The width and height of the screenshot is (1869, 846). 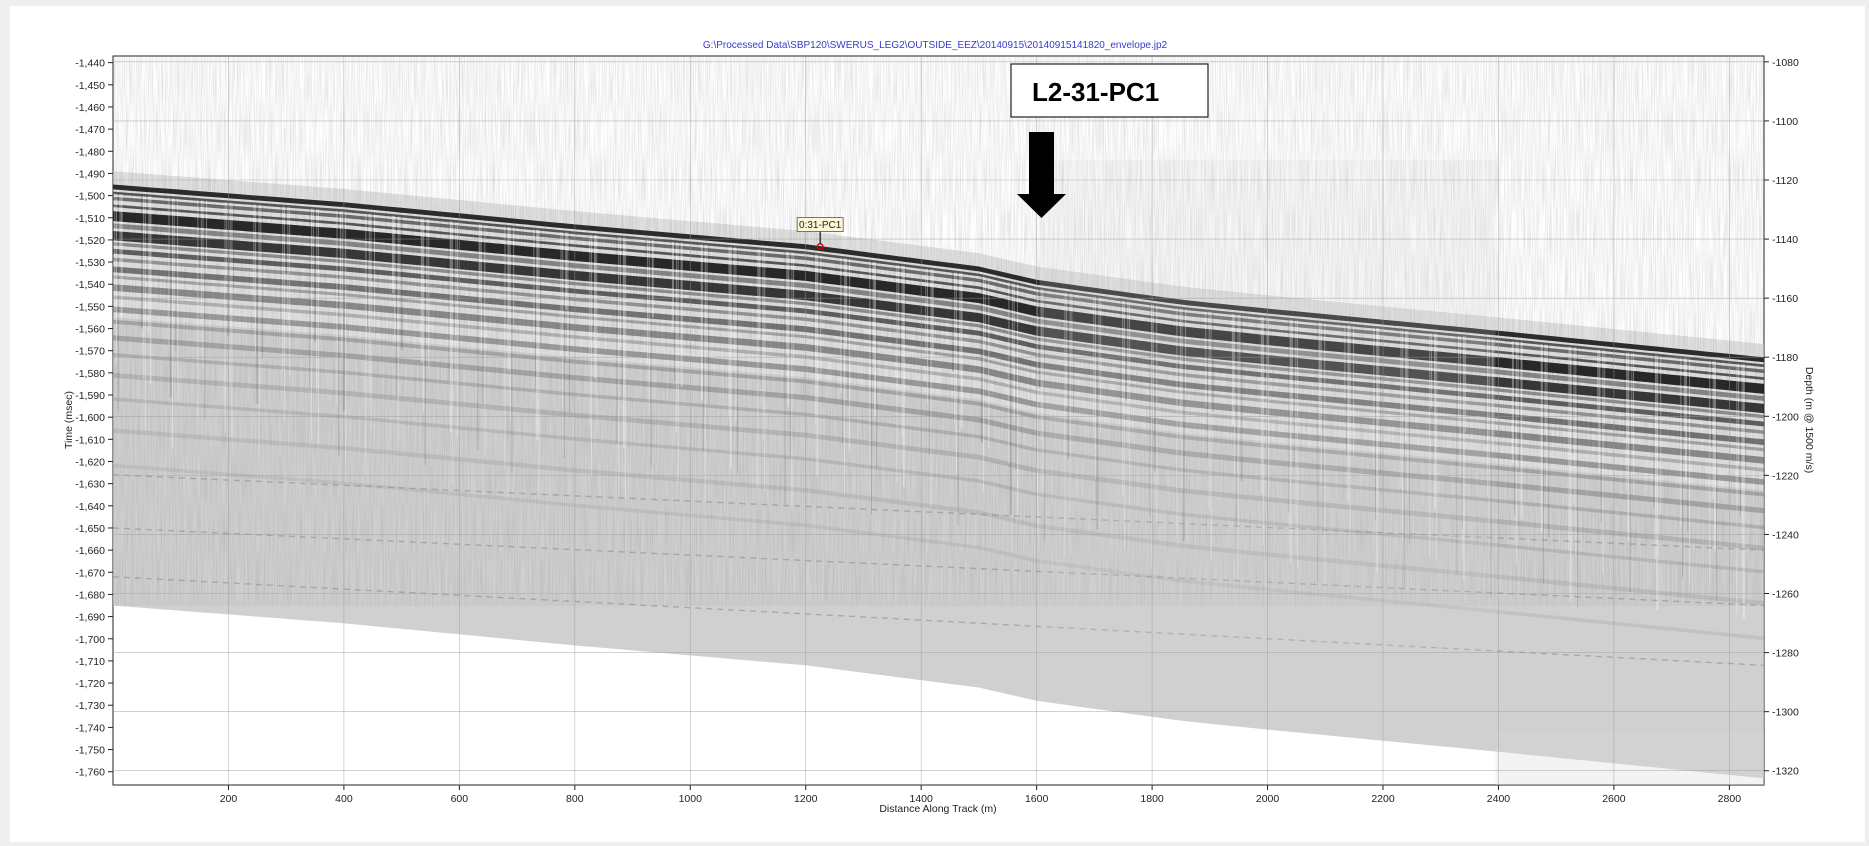 What do you see at coordinates (90, 330) in the screenshot?
I see `left-tick-label: -1,560` at bounding box center [90, 330].